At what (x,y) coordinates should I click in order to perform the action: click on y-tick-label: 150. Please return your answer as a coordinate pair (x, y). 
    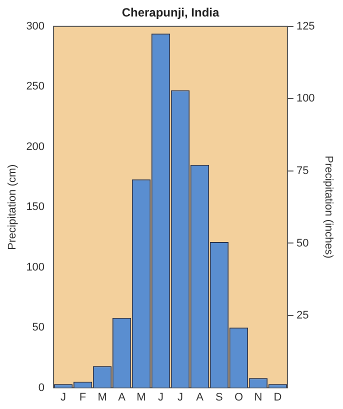
    Looking at the image, I should click on (35, 207).